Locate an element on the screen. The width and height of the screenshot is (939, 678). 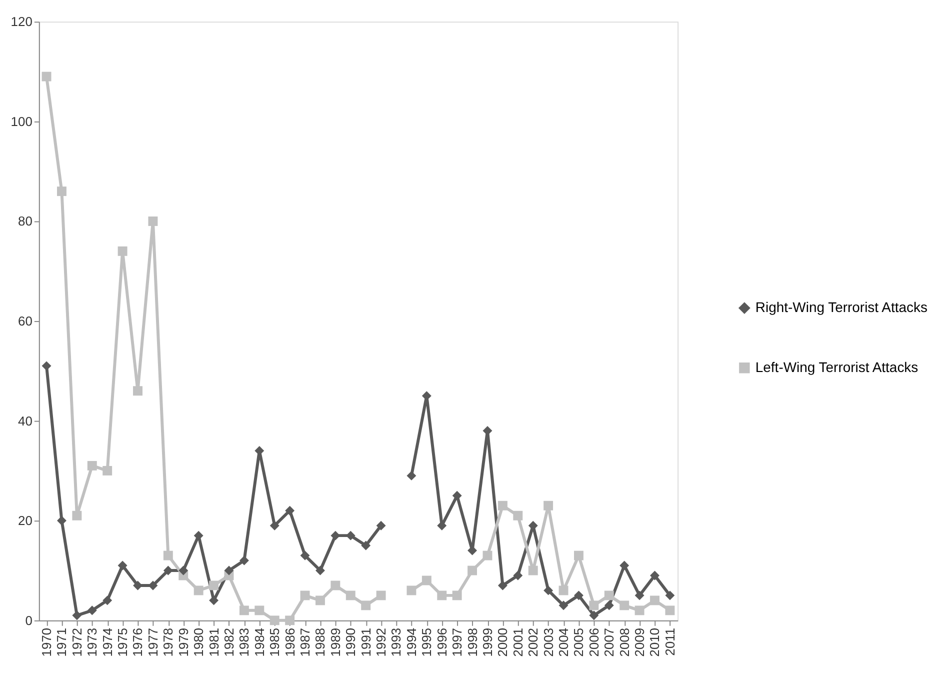
x-tick-label: 2009 is located at coordinates (640, 642).